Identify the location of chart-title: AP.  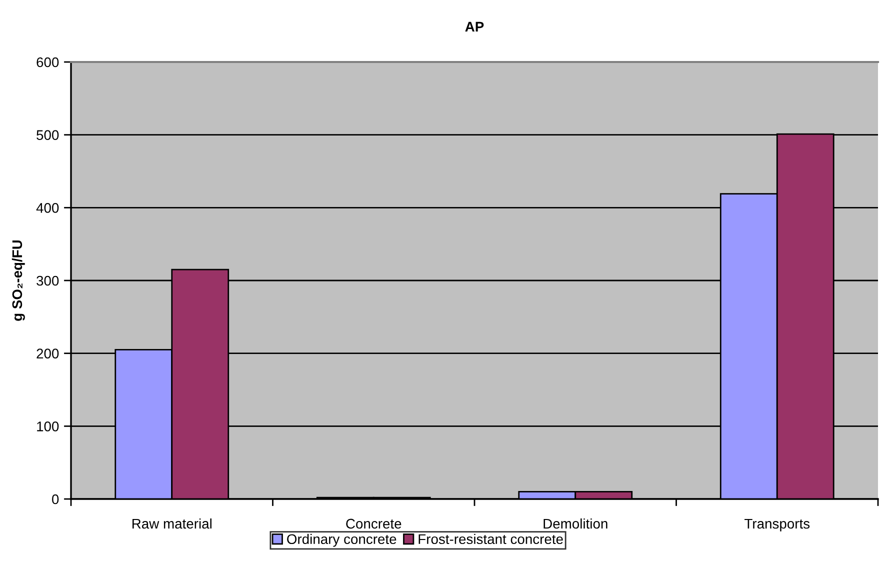
(474, 27).